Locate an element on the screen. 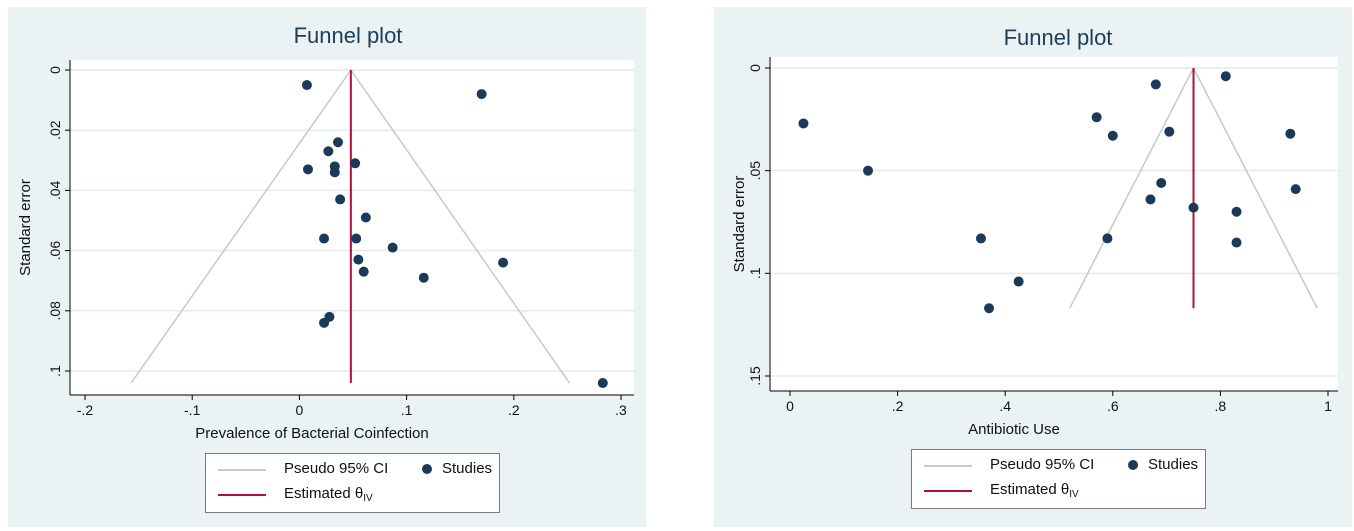 Image resolution: width=1354 pixels, height=531 pixels. legend-left: Pseudo 95% CI Studies Estimated θIV is located at coordinates (352, 483).